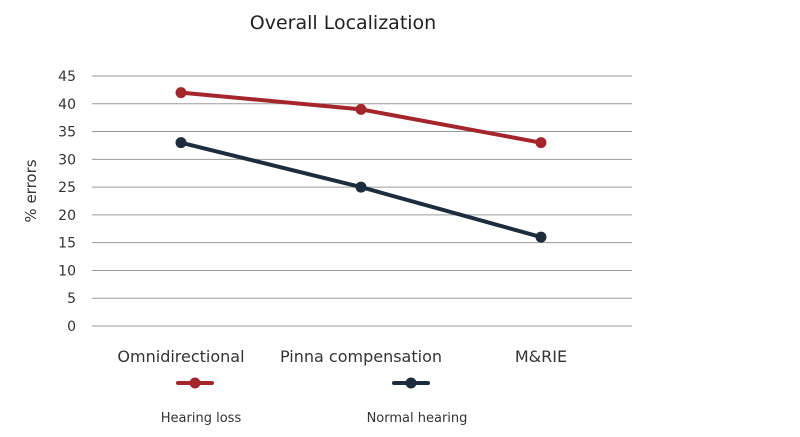  I want to click on series-line, so click(361, 117).